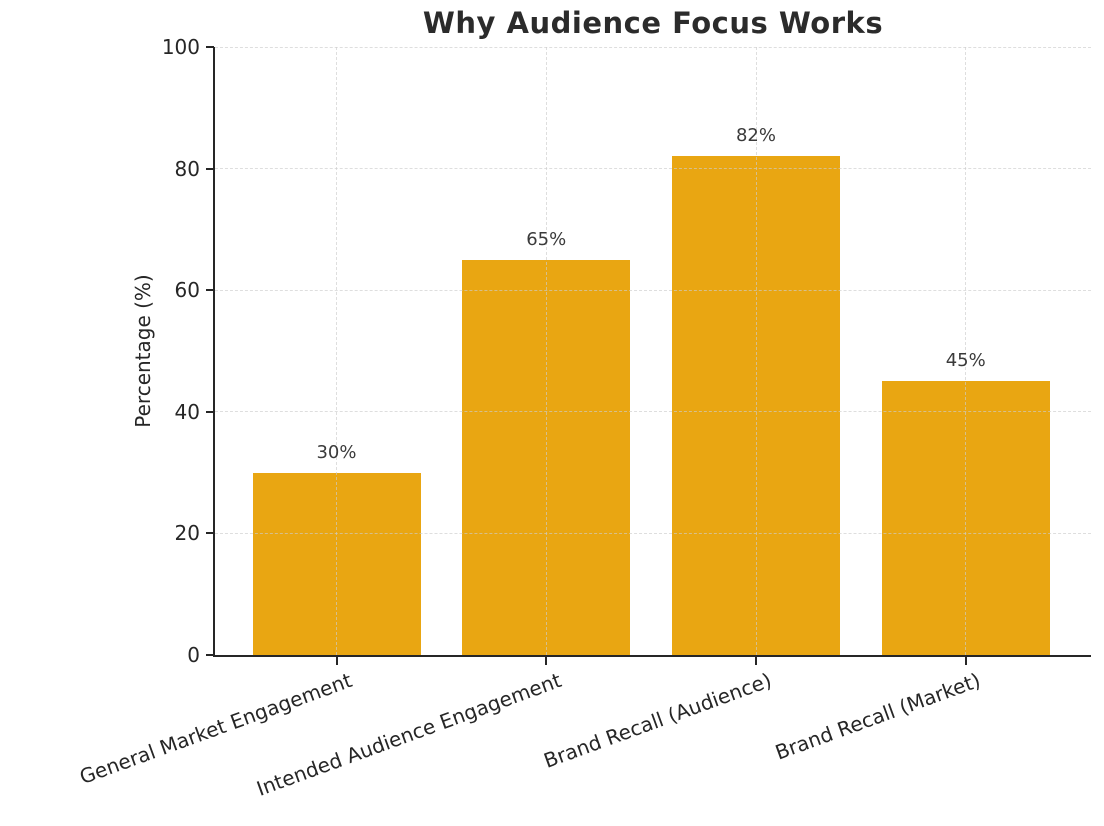 The height and width of the screenshot is (826, 1104). Describe the element at coordinates (653, 23) in the screenshot. I see `chart-title: Why Audience Focus Works` at that location.